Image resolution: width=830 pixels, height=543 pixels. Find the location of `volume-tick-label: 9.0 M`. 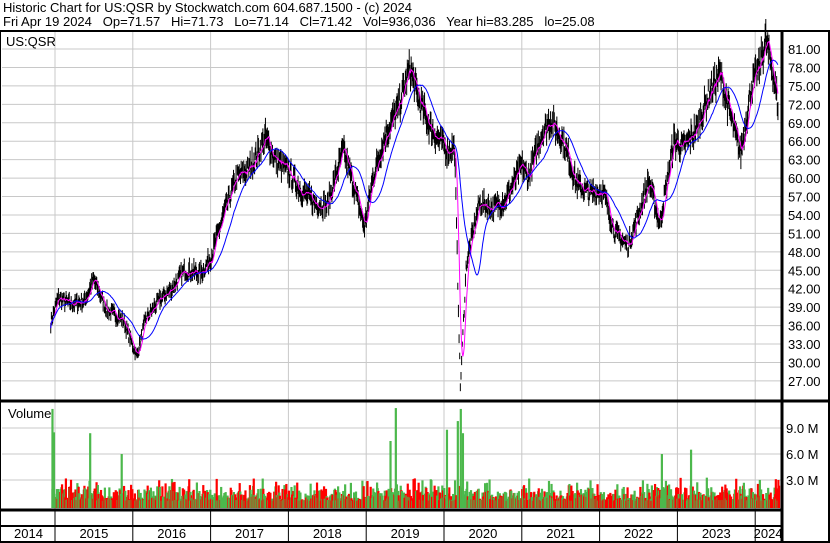

volume-tick-label: 9.0 M is located at coordinates (802, 428).